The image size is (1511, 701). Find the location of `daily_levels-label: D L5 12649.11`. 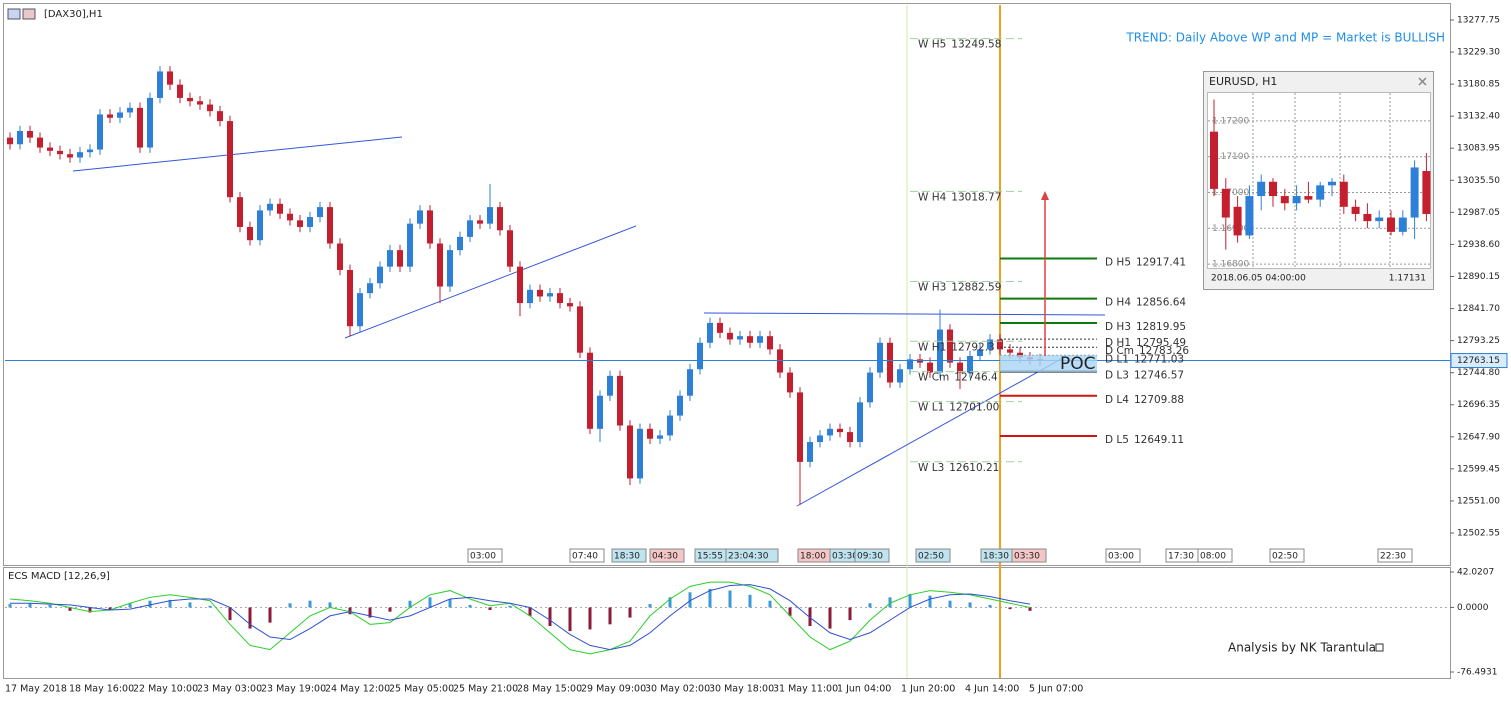

daily_levels-label: D L5 12649.11 is located at coordinates (1144, 440).